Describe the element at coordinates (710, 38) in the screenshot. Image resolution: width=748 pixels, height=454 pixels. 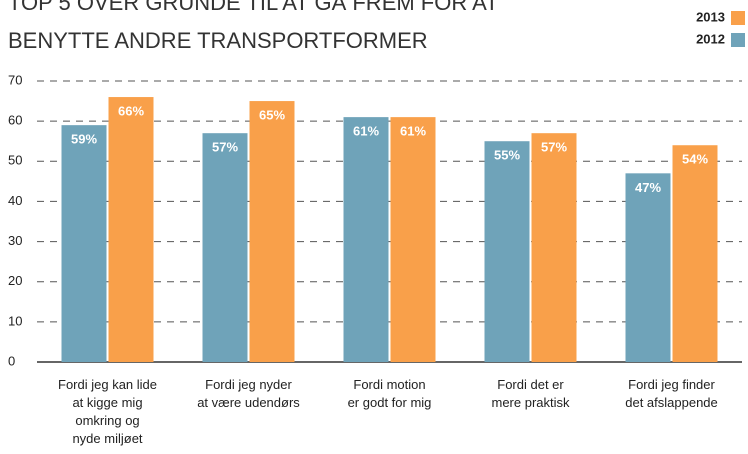
I see `legend-label: 2012` at that location.